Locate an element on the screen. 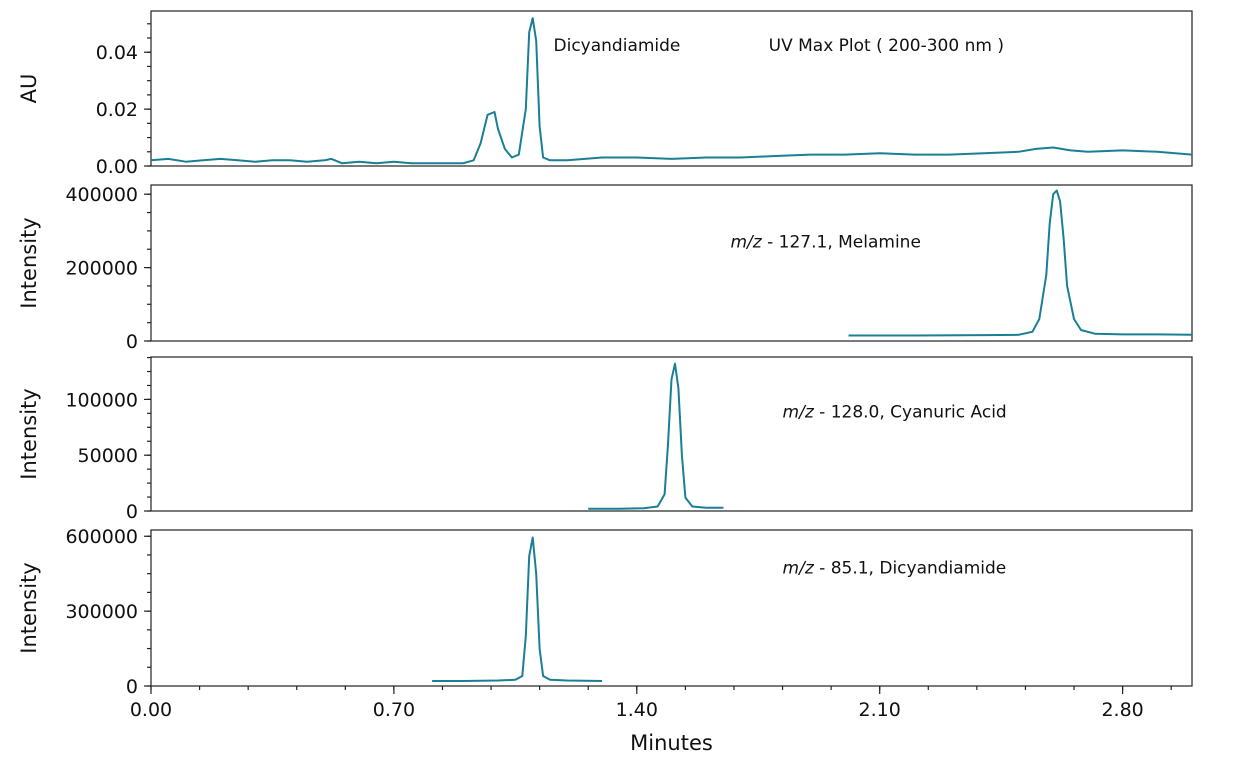 The image size is (1257, 766). y-tick-label: 0.00 is located at coordinates (117, 167).